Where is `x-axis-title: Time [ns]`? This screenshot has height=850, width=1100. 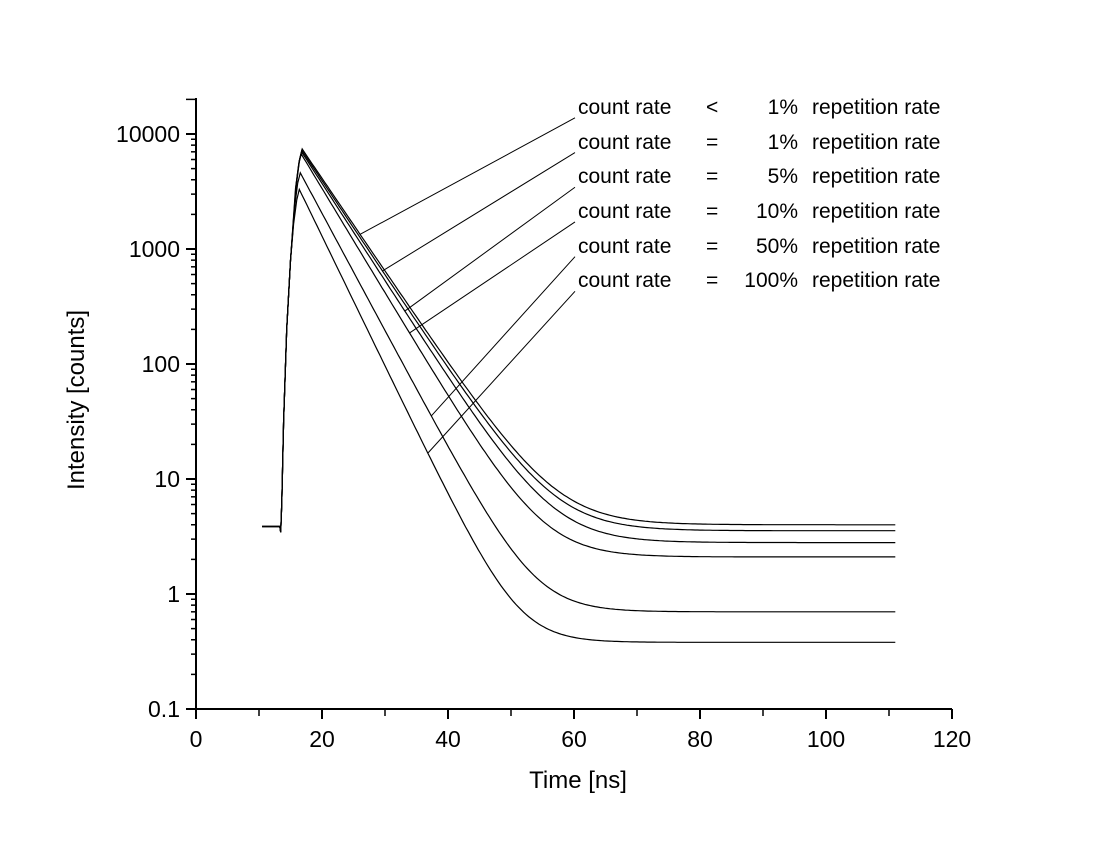
x-axis-title: Time [ns] is located at coordinates (578, 780).